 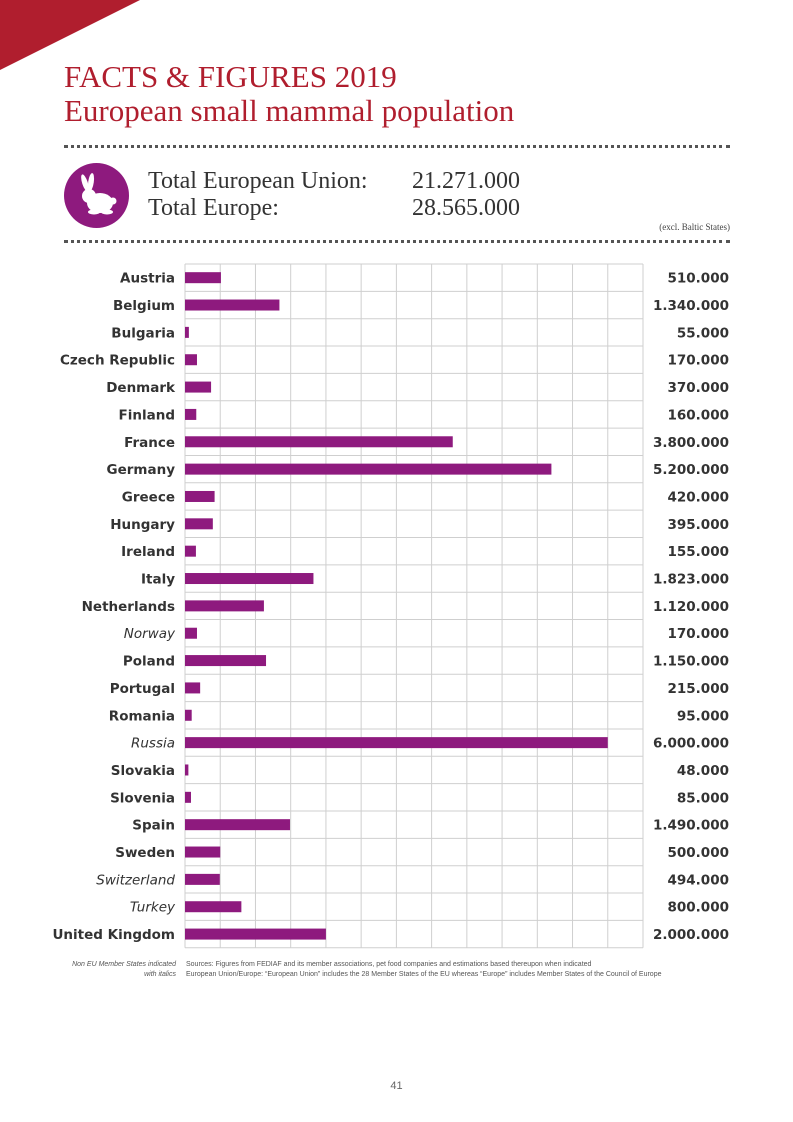 What do you see at coordinates (699, 279) in the screenshot?
I see `value-label-austria: 510.000` at bounding box center [699, 279].